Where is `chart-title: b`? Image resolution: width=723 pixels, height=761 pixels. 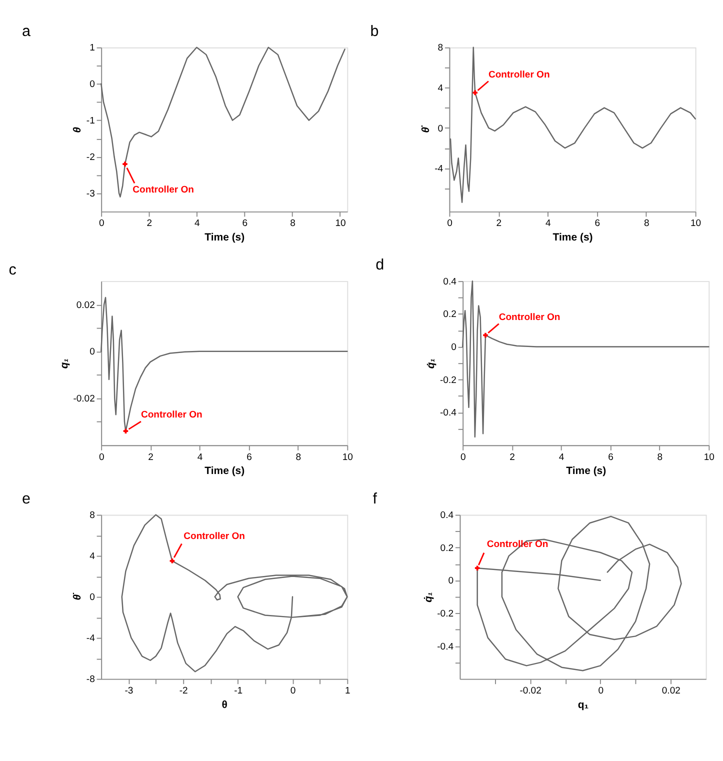
chart-title: b is located at coordinates (374, 31).